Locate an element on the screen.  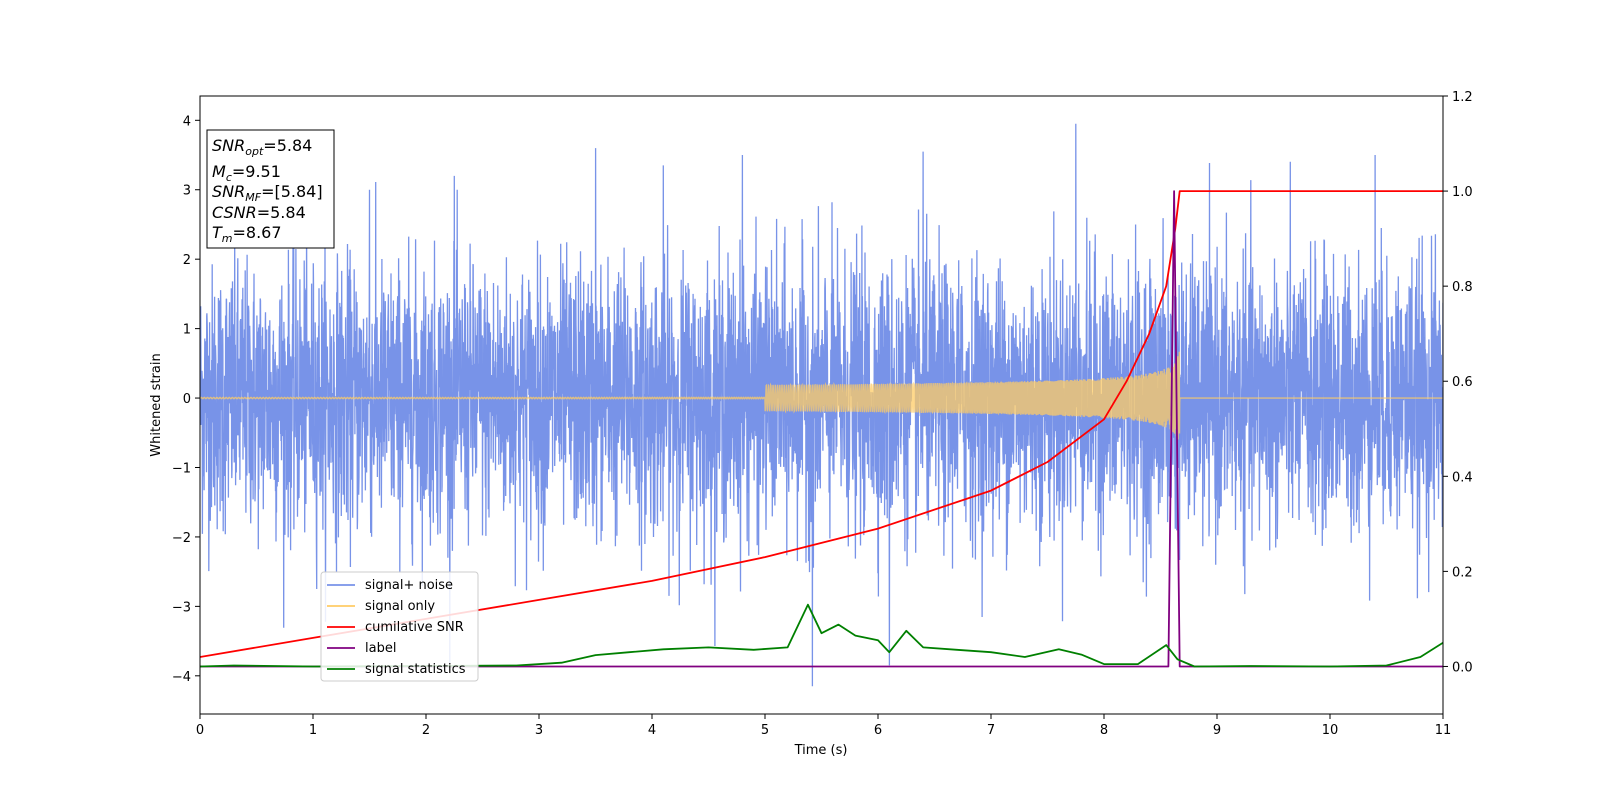
x-tick-label: 7 is located at coordinates (991, 730).